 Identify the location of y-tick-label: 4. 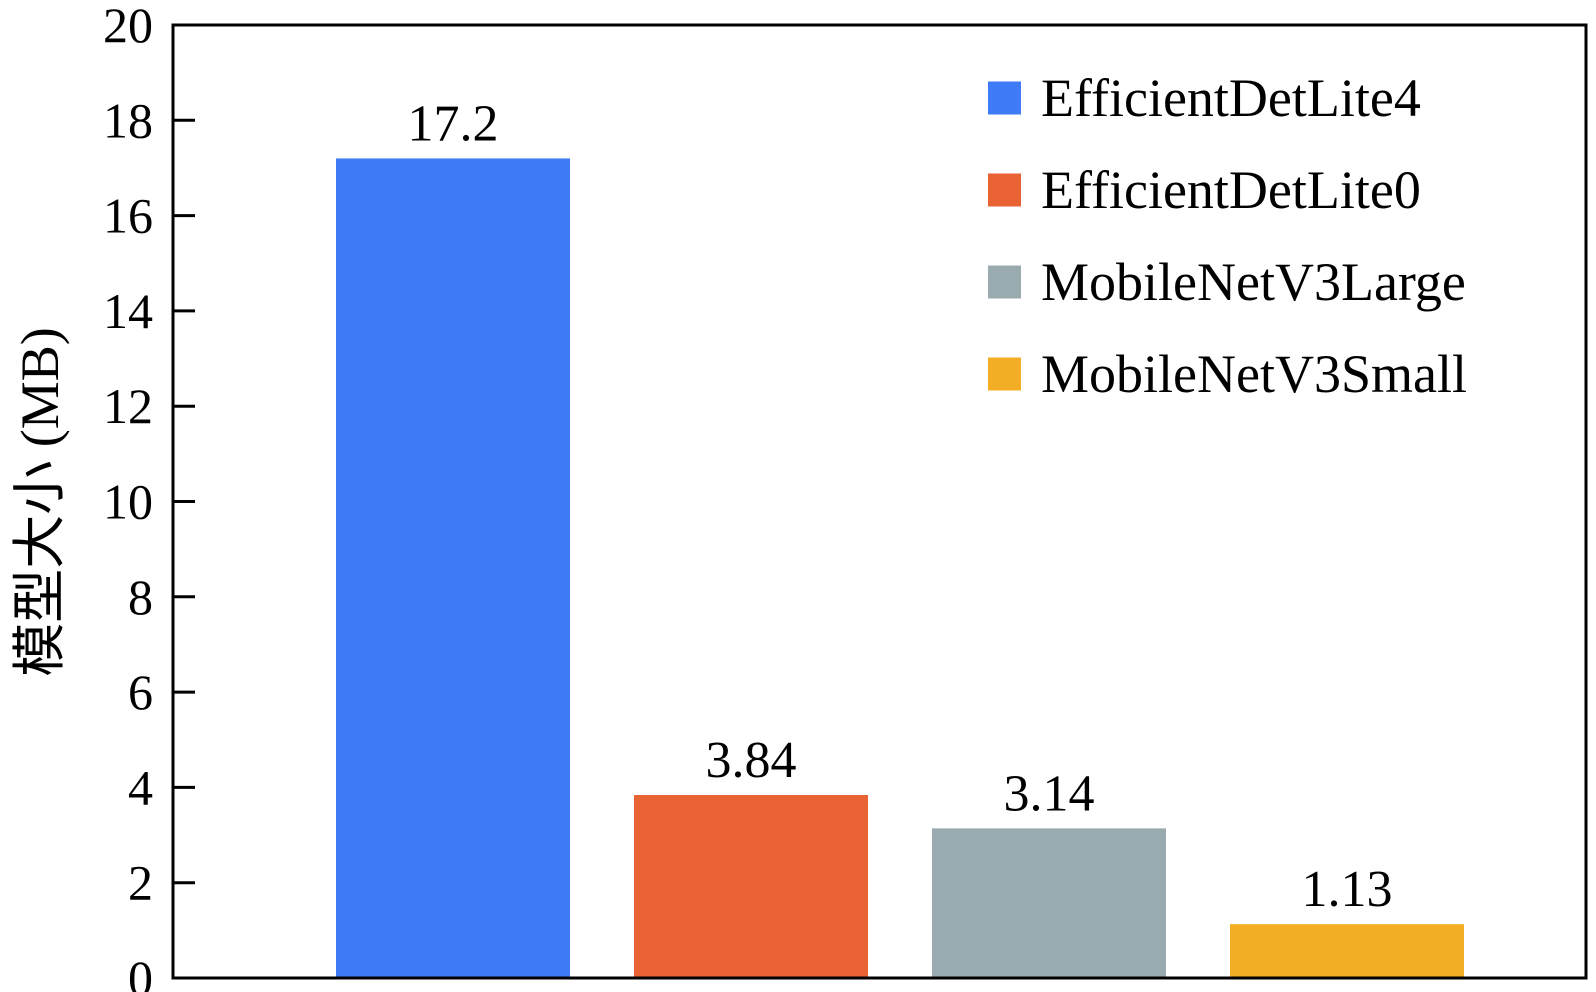
(140, 787).